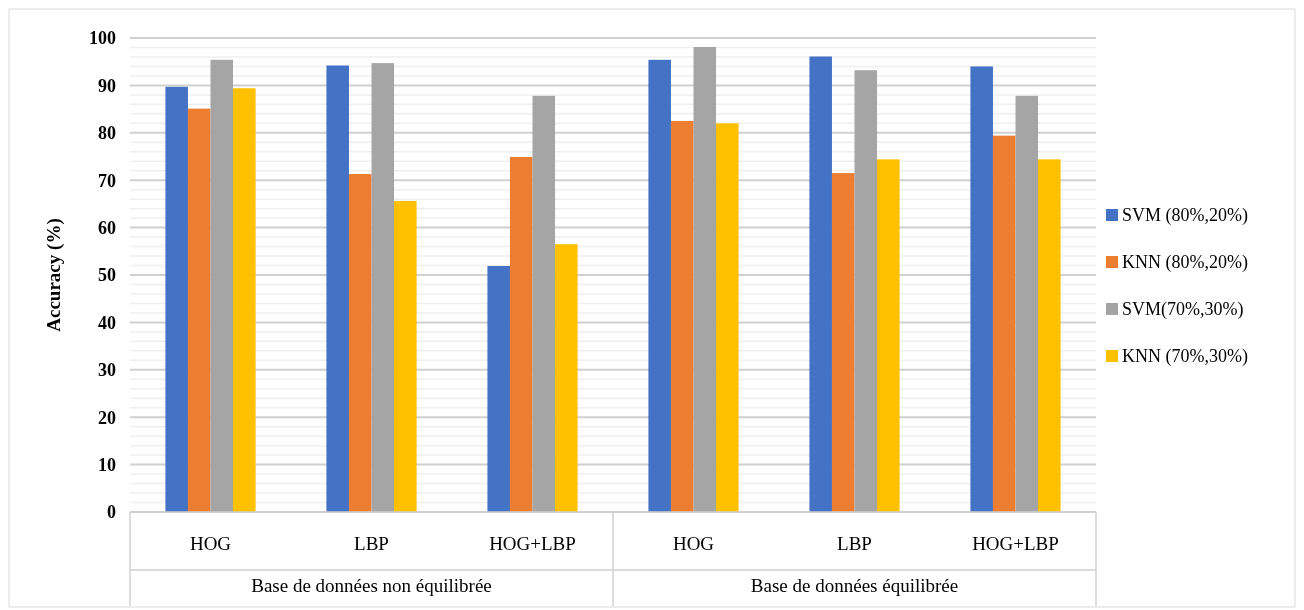 The image size is (1304, 610). I want to click on text: Base de données équilibrée, so click(854, 585).